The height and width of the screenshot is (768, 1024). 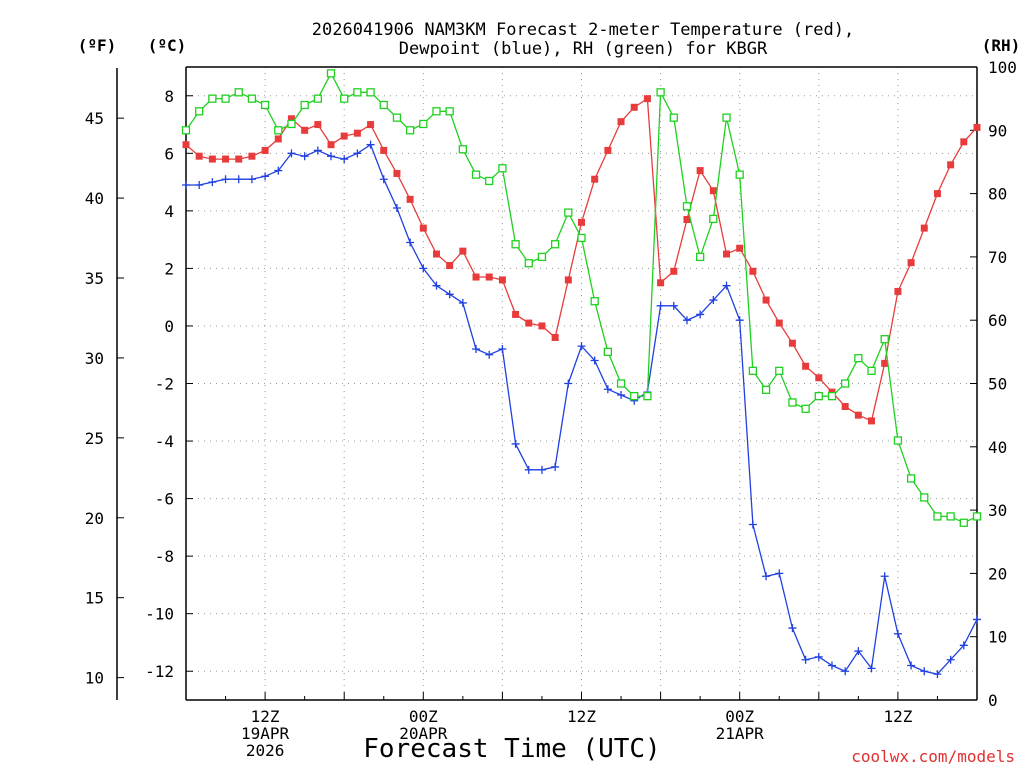 What do you see at coordinates (265, 750) in the screenshot?
I see `x-tick-label: 2026` at bounding box center [265, 750].